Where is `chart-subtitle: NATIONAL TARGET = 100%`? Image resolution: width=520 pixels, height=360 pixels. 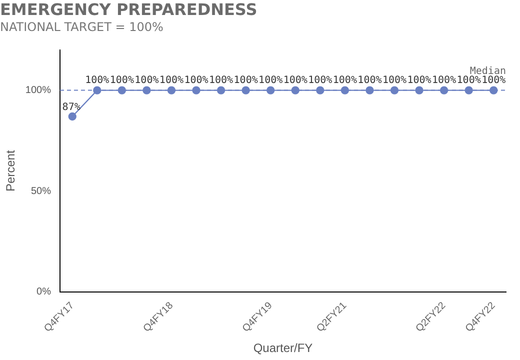
chart-subtitle: NATIONAL TARGET = 100% is located at coordinates (82, 27).